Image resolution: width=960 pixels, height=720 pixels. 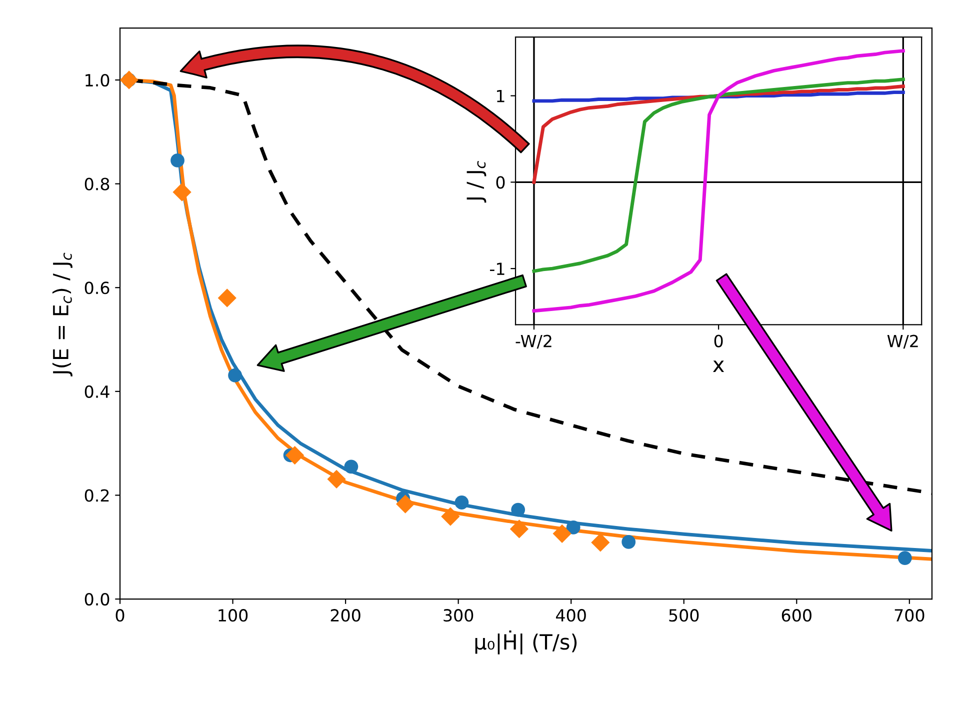 What do you see at coordinates (571, 615) in the screenshot?
I see `x-tick-label: 400` at bounding box center [571, 615].